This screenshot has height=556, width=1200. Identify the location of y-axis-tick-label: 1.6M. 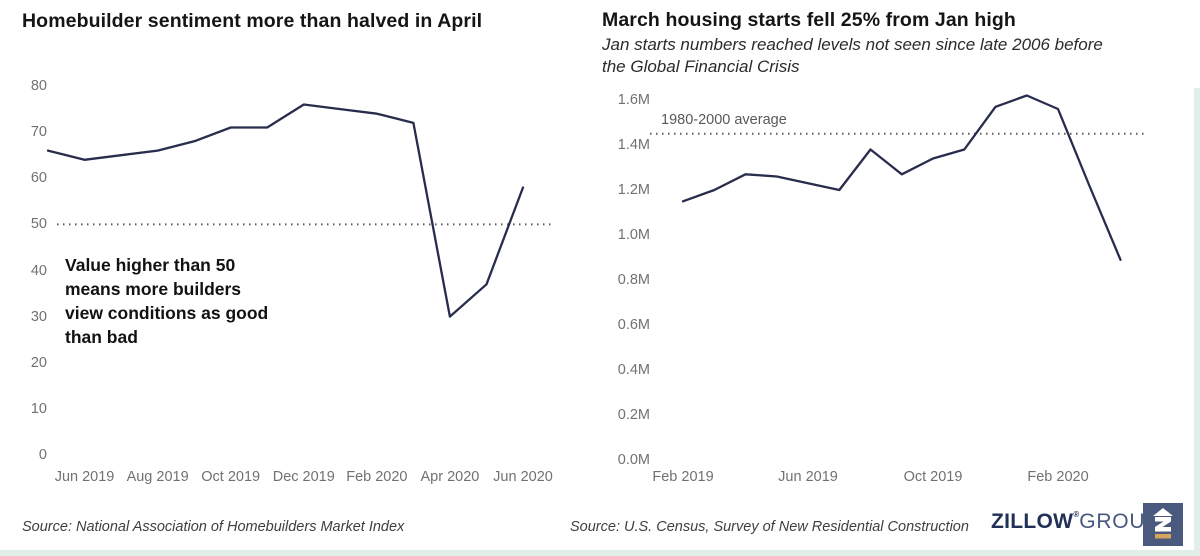
(633, 100).